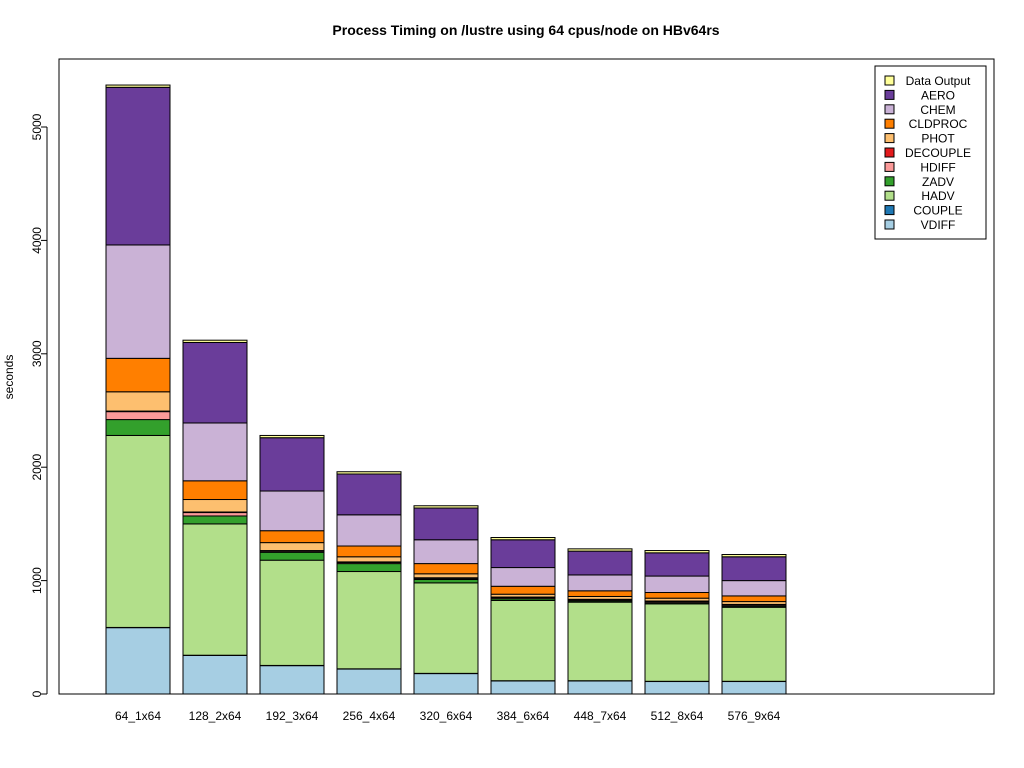  Describe the element at coordinates (446, 684) in the screenshot. I see `bar-segment-vdiff-320_6x64` at that location.